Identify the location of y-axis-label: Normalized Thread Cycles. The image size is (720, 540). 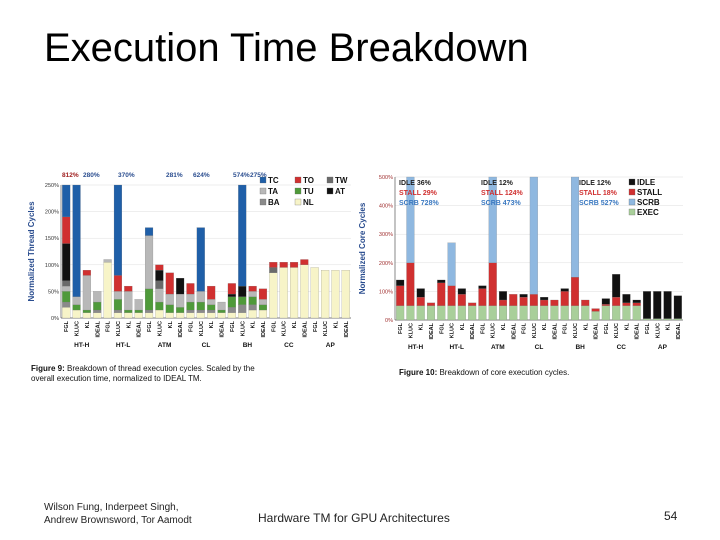
(32, 251).